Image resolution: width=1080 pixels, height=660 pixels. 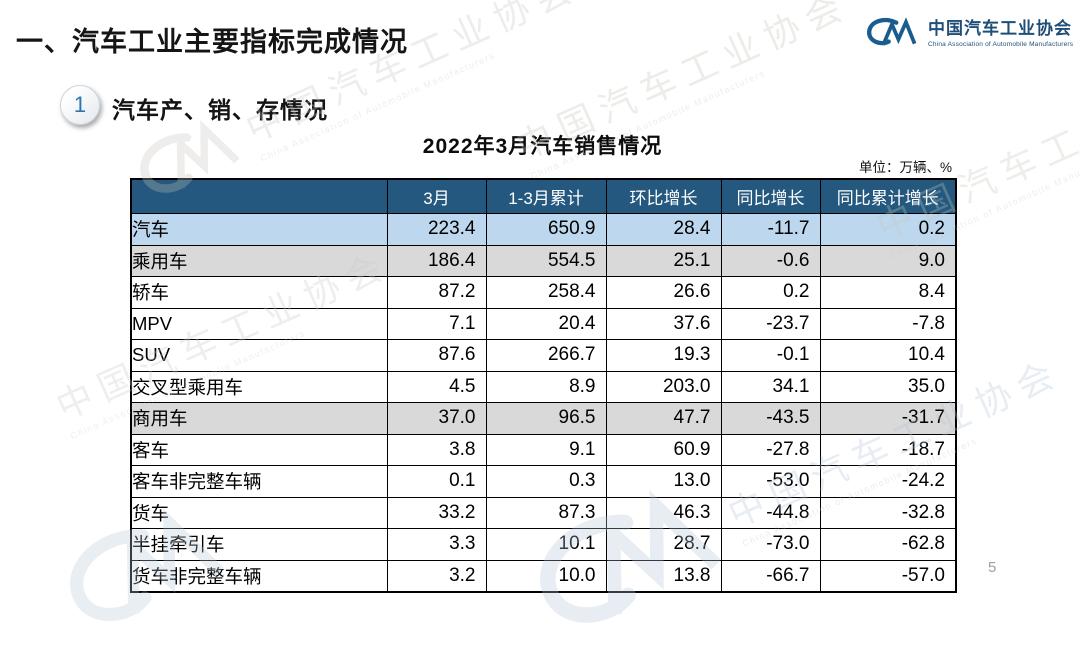 I want to click on cell-value: -62.8, so click(x=888, y=544).